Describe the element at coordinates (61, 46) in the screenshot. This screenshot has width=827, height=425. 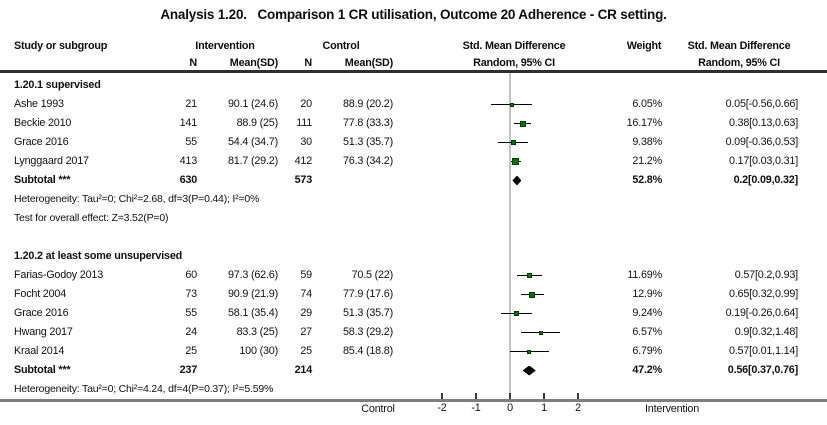
I see `col-header-study: Study or subgroup` at that location.